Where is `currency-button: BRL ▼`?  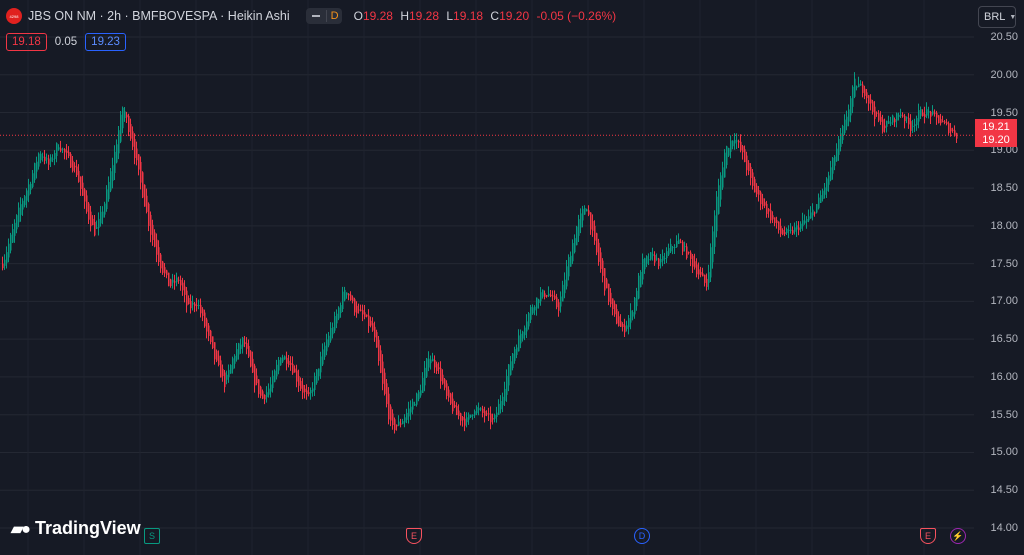
currency-button: BRL ▼ is located at coordinates (997, 17).